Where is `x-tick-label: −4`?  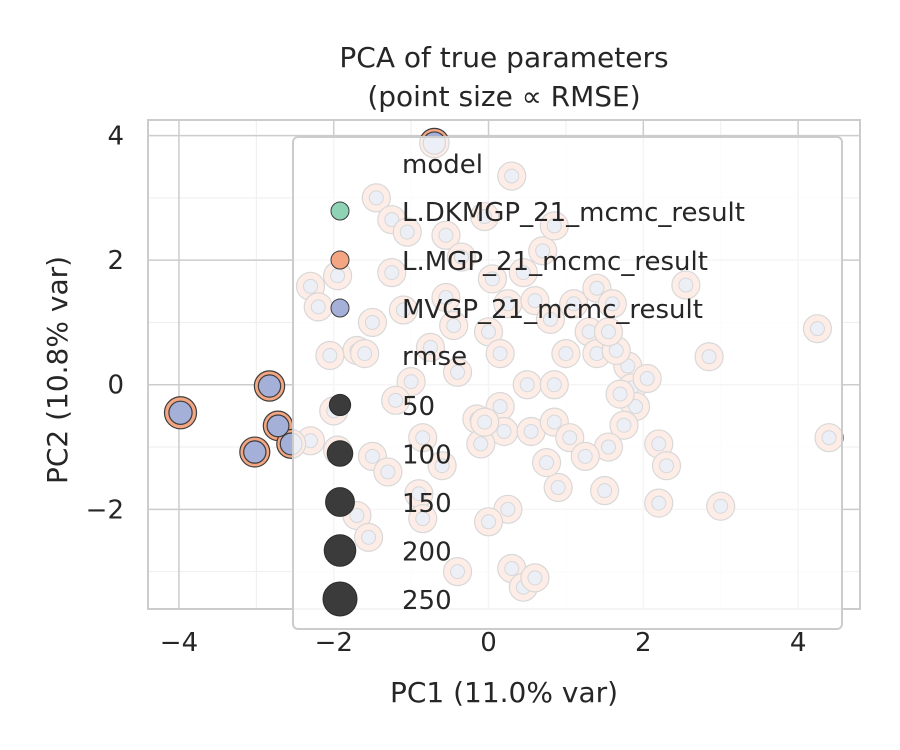 x-tick-label: −4 is located at coordinates (179, 643).